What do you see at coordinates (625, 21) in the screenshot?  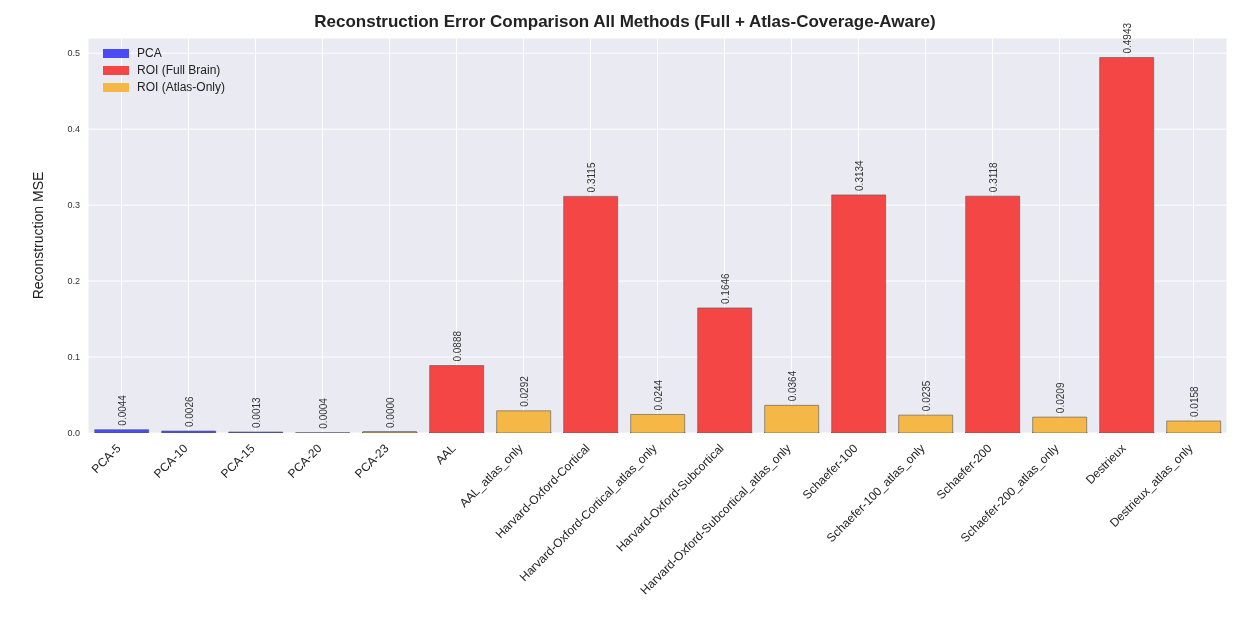 I see `chart-title: Reconstruction Error Comparison All Methods (Full + Atlas-Coverage-Aware)` at bounding box center [625, 21].